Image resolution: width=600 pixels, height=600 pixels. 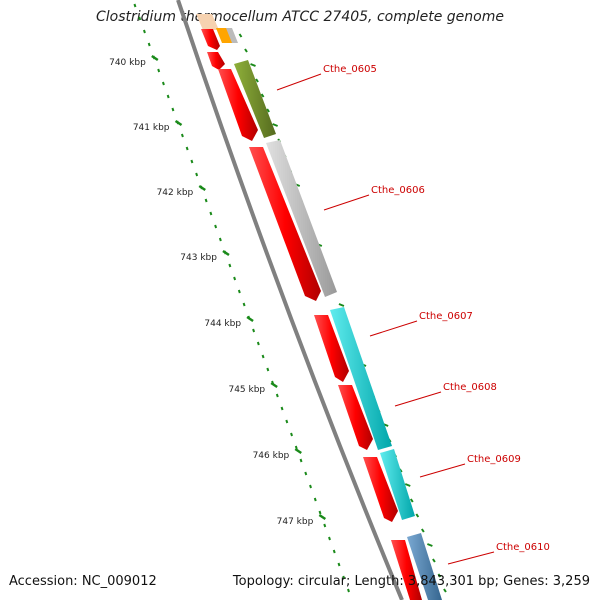 What do you see at coordinates (446, 316) in the screenshot?
I see `gene-label: Cthe_0607` at bounding box center [446, 316].